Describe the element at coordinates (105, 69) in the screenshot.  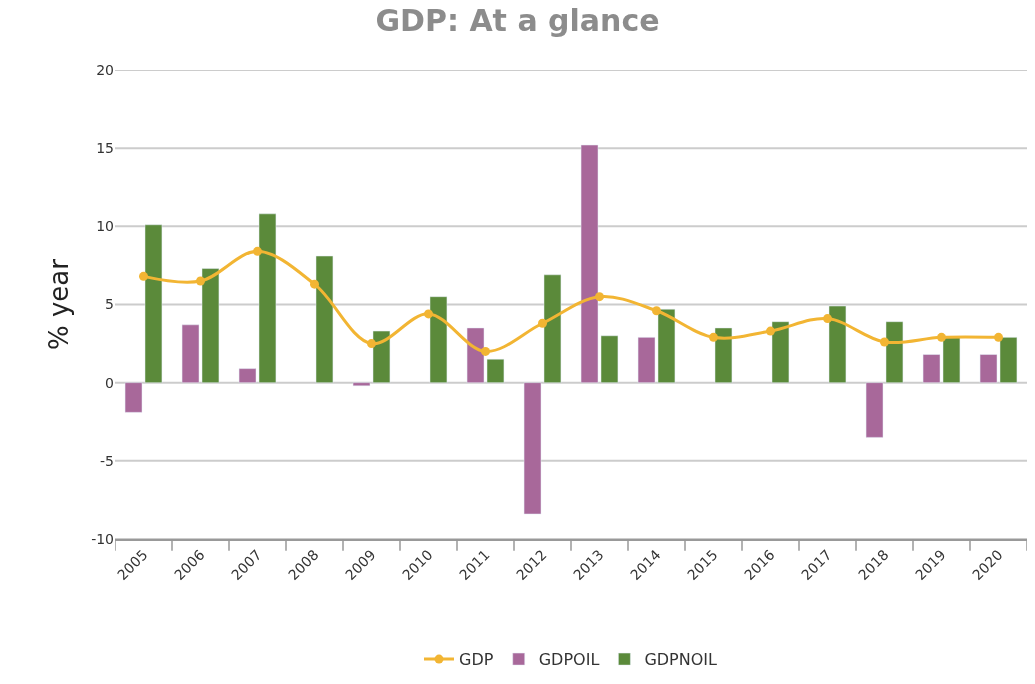
I see `y-tick-label: 20` at that location.